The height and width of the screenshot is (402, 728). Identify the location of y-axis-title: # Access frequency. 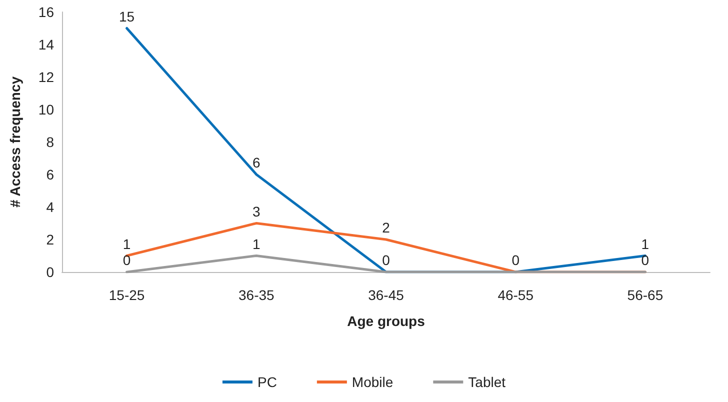
(15, 142).